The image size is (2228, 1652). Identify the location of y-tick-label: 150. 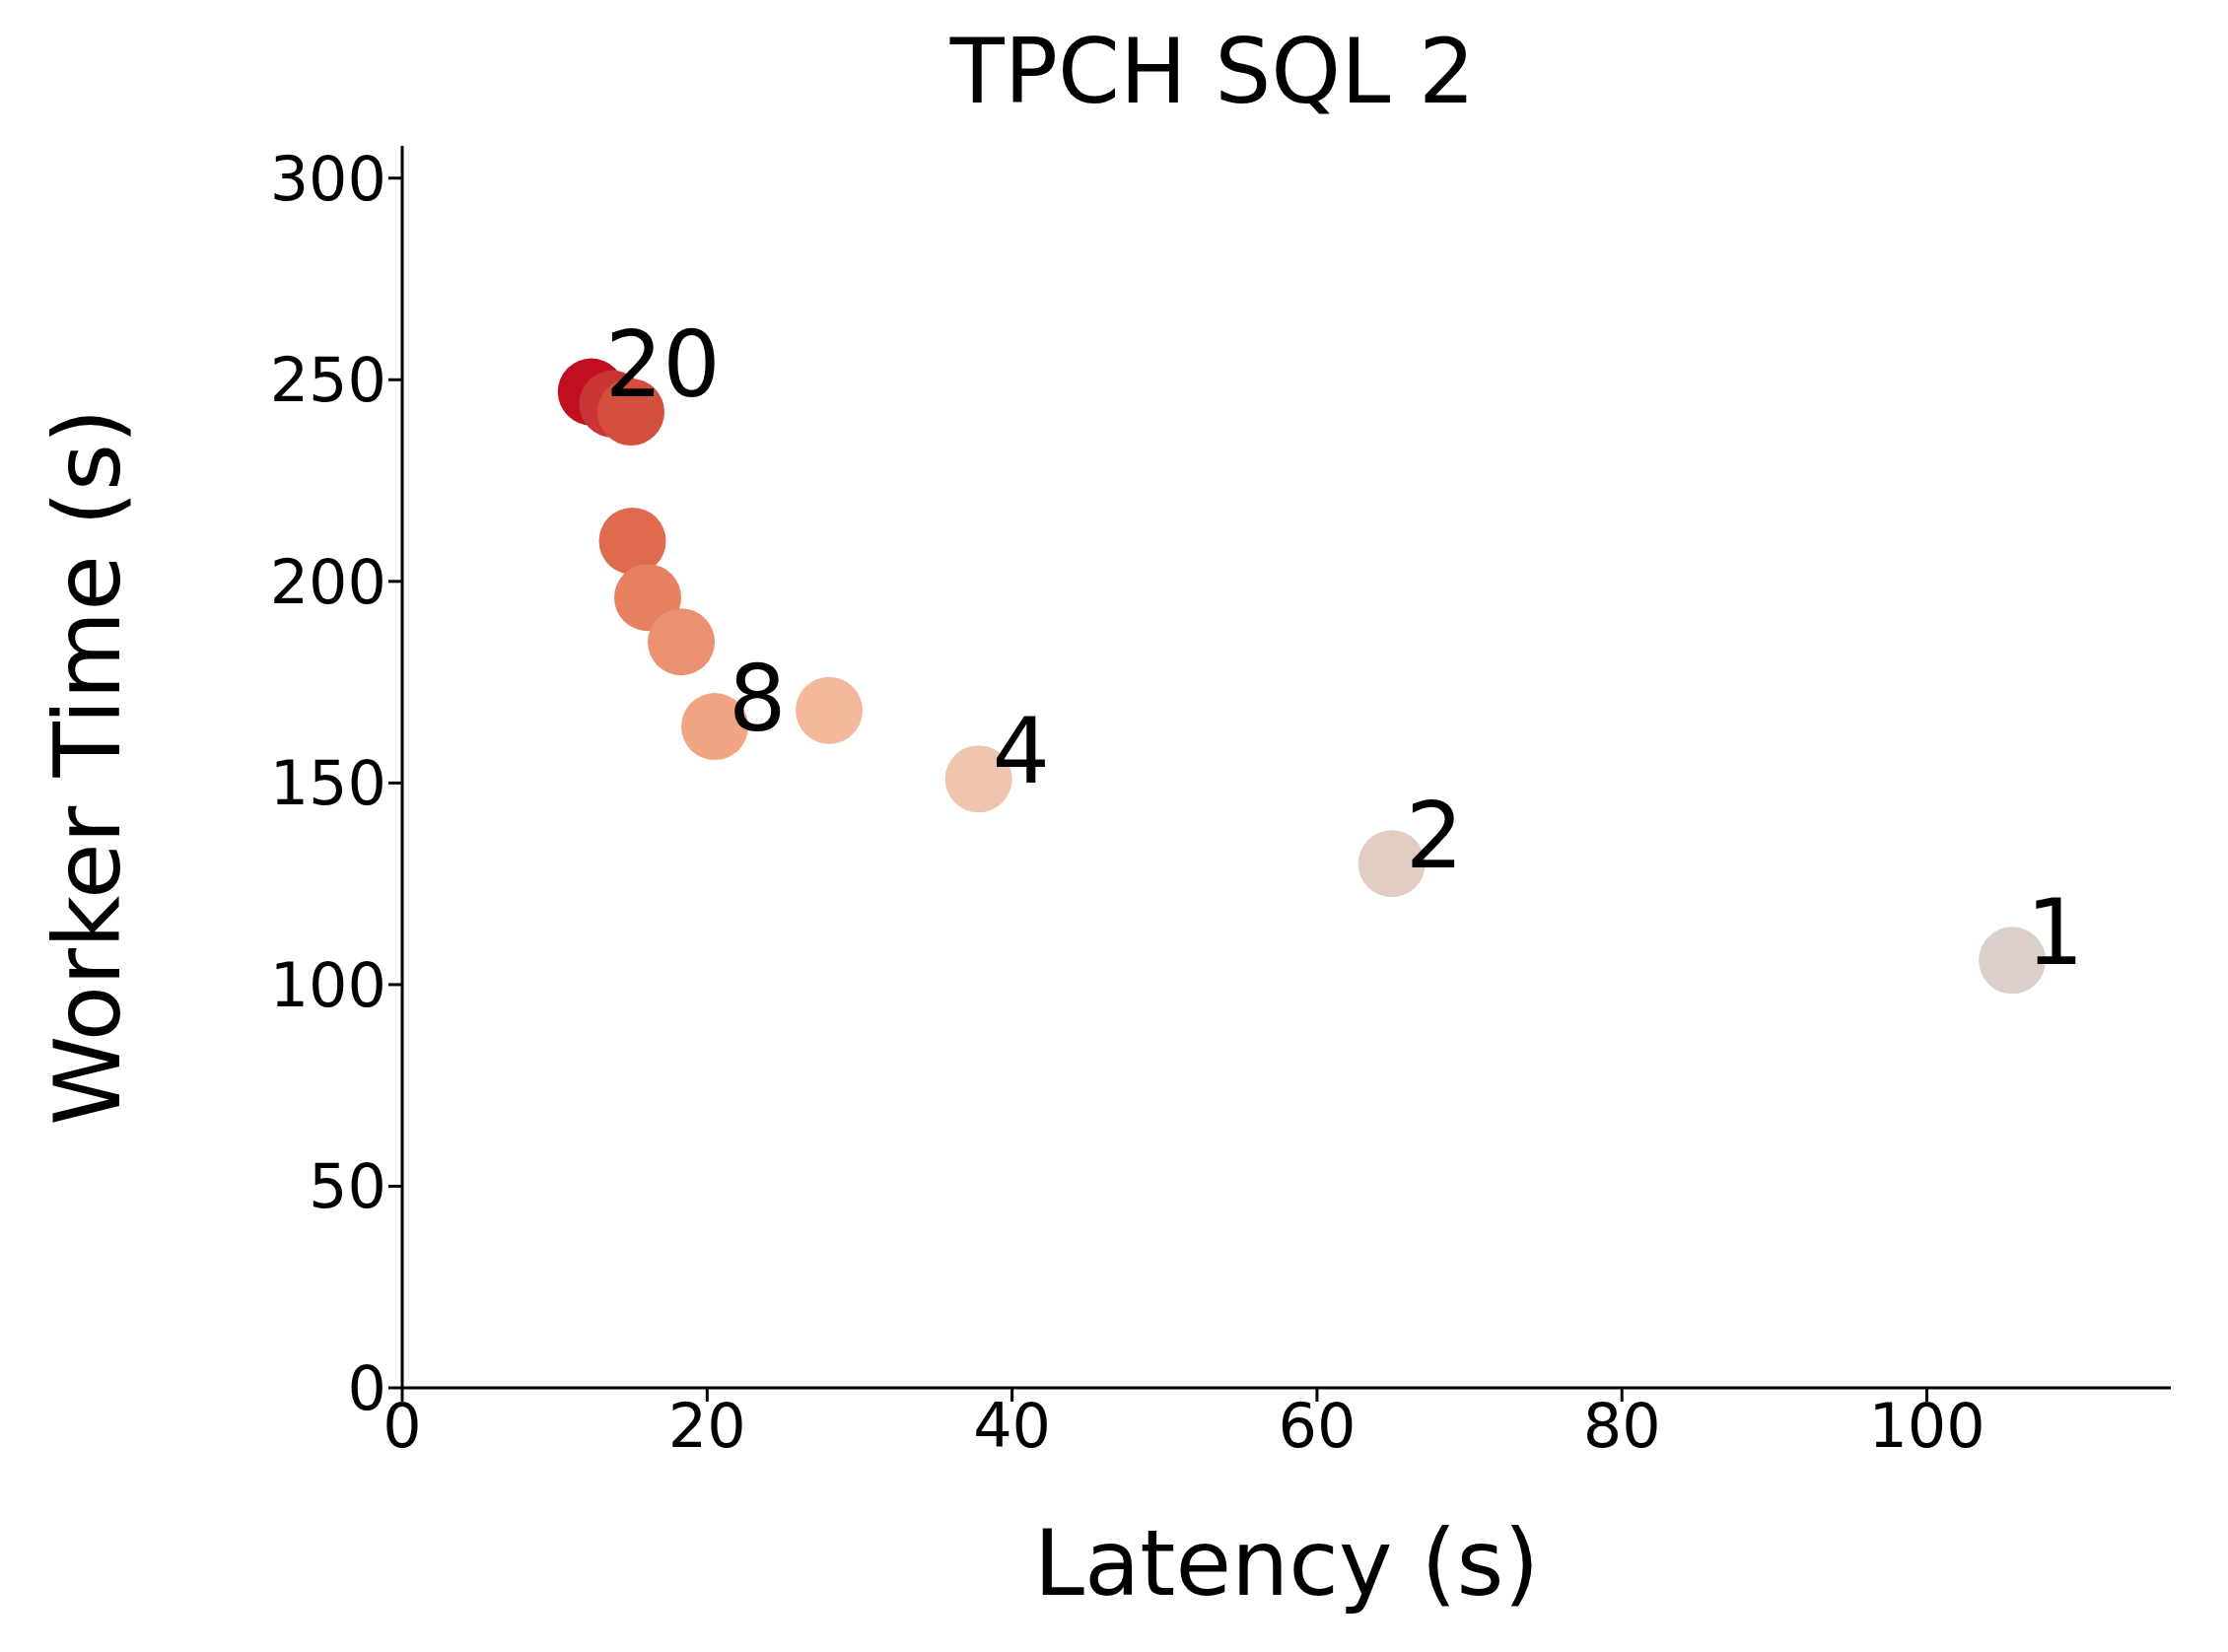
(327, 783).